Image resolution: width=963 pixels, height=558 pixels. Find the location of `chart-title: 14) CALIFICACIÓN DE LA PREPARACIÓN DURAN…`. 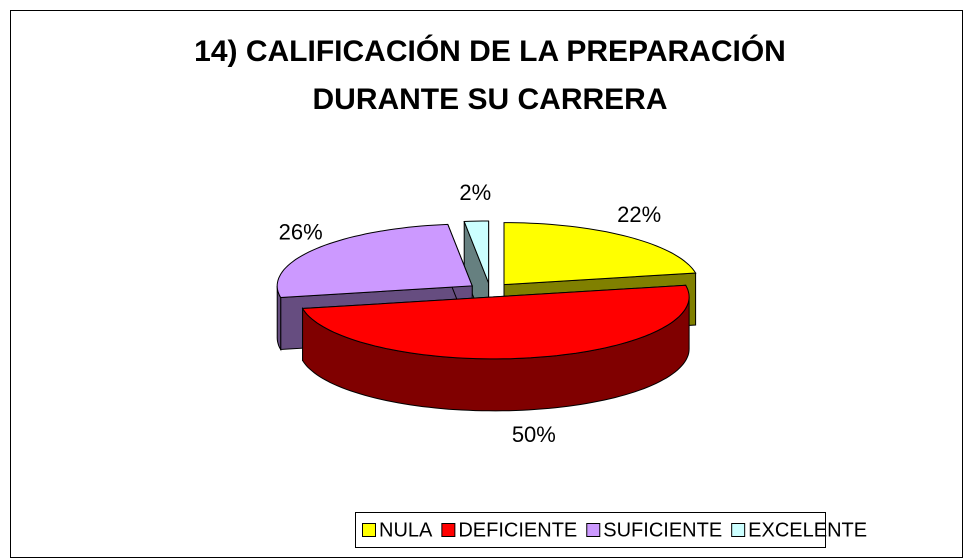

chart-title: 14) CALIFICACIÓN DE LA PREPARACIÓN DURAN… is located at coordinates (490, 75).